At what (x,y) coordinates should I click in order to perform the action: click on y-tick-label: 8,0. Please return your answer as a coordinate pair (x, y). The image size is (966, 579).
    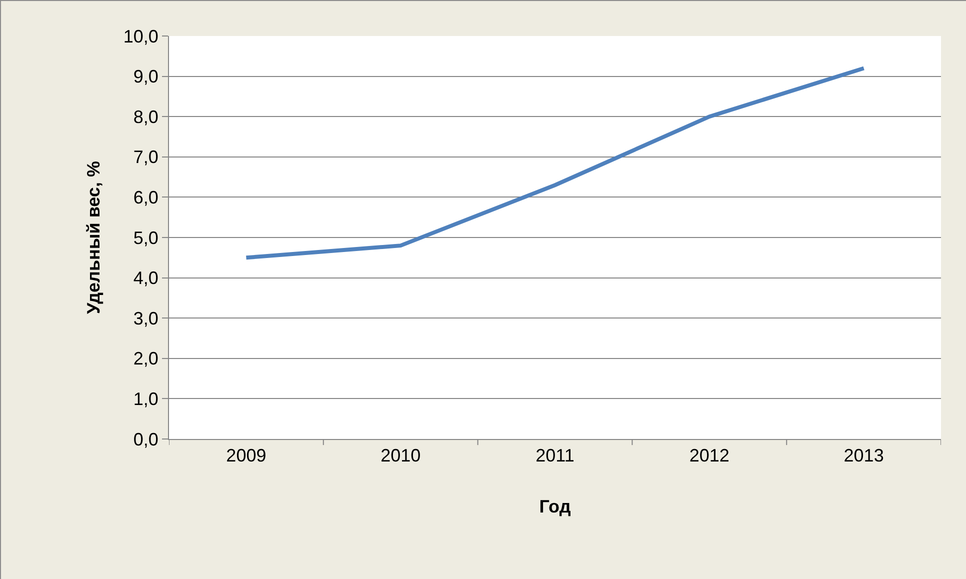
    Looking at the image, I should click on (145, 116).